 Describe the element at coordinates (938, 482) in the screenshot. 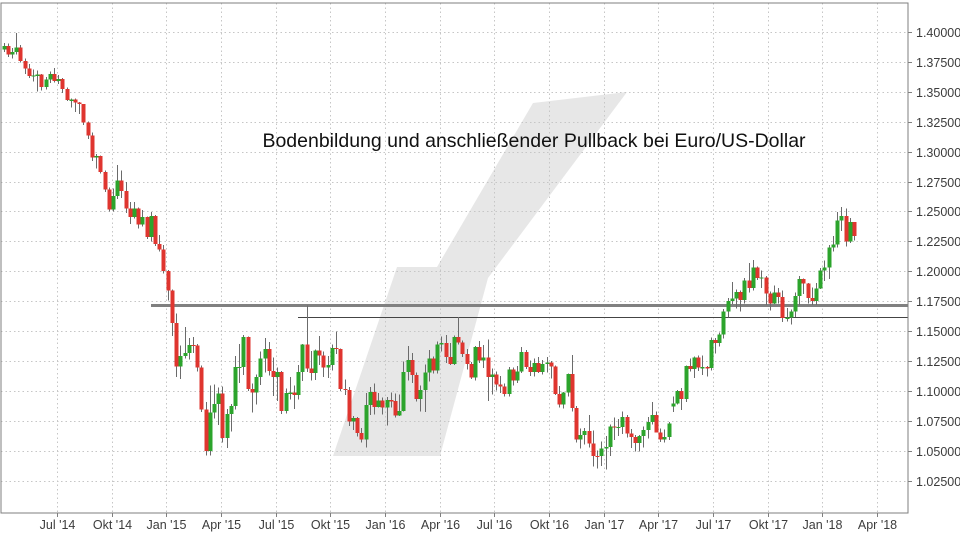

I see `y-tick-label: 1.02500` at that location.